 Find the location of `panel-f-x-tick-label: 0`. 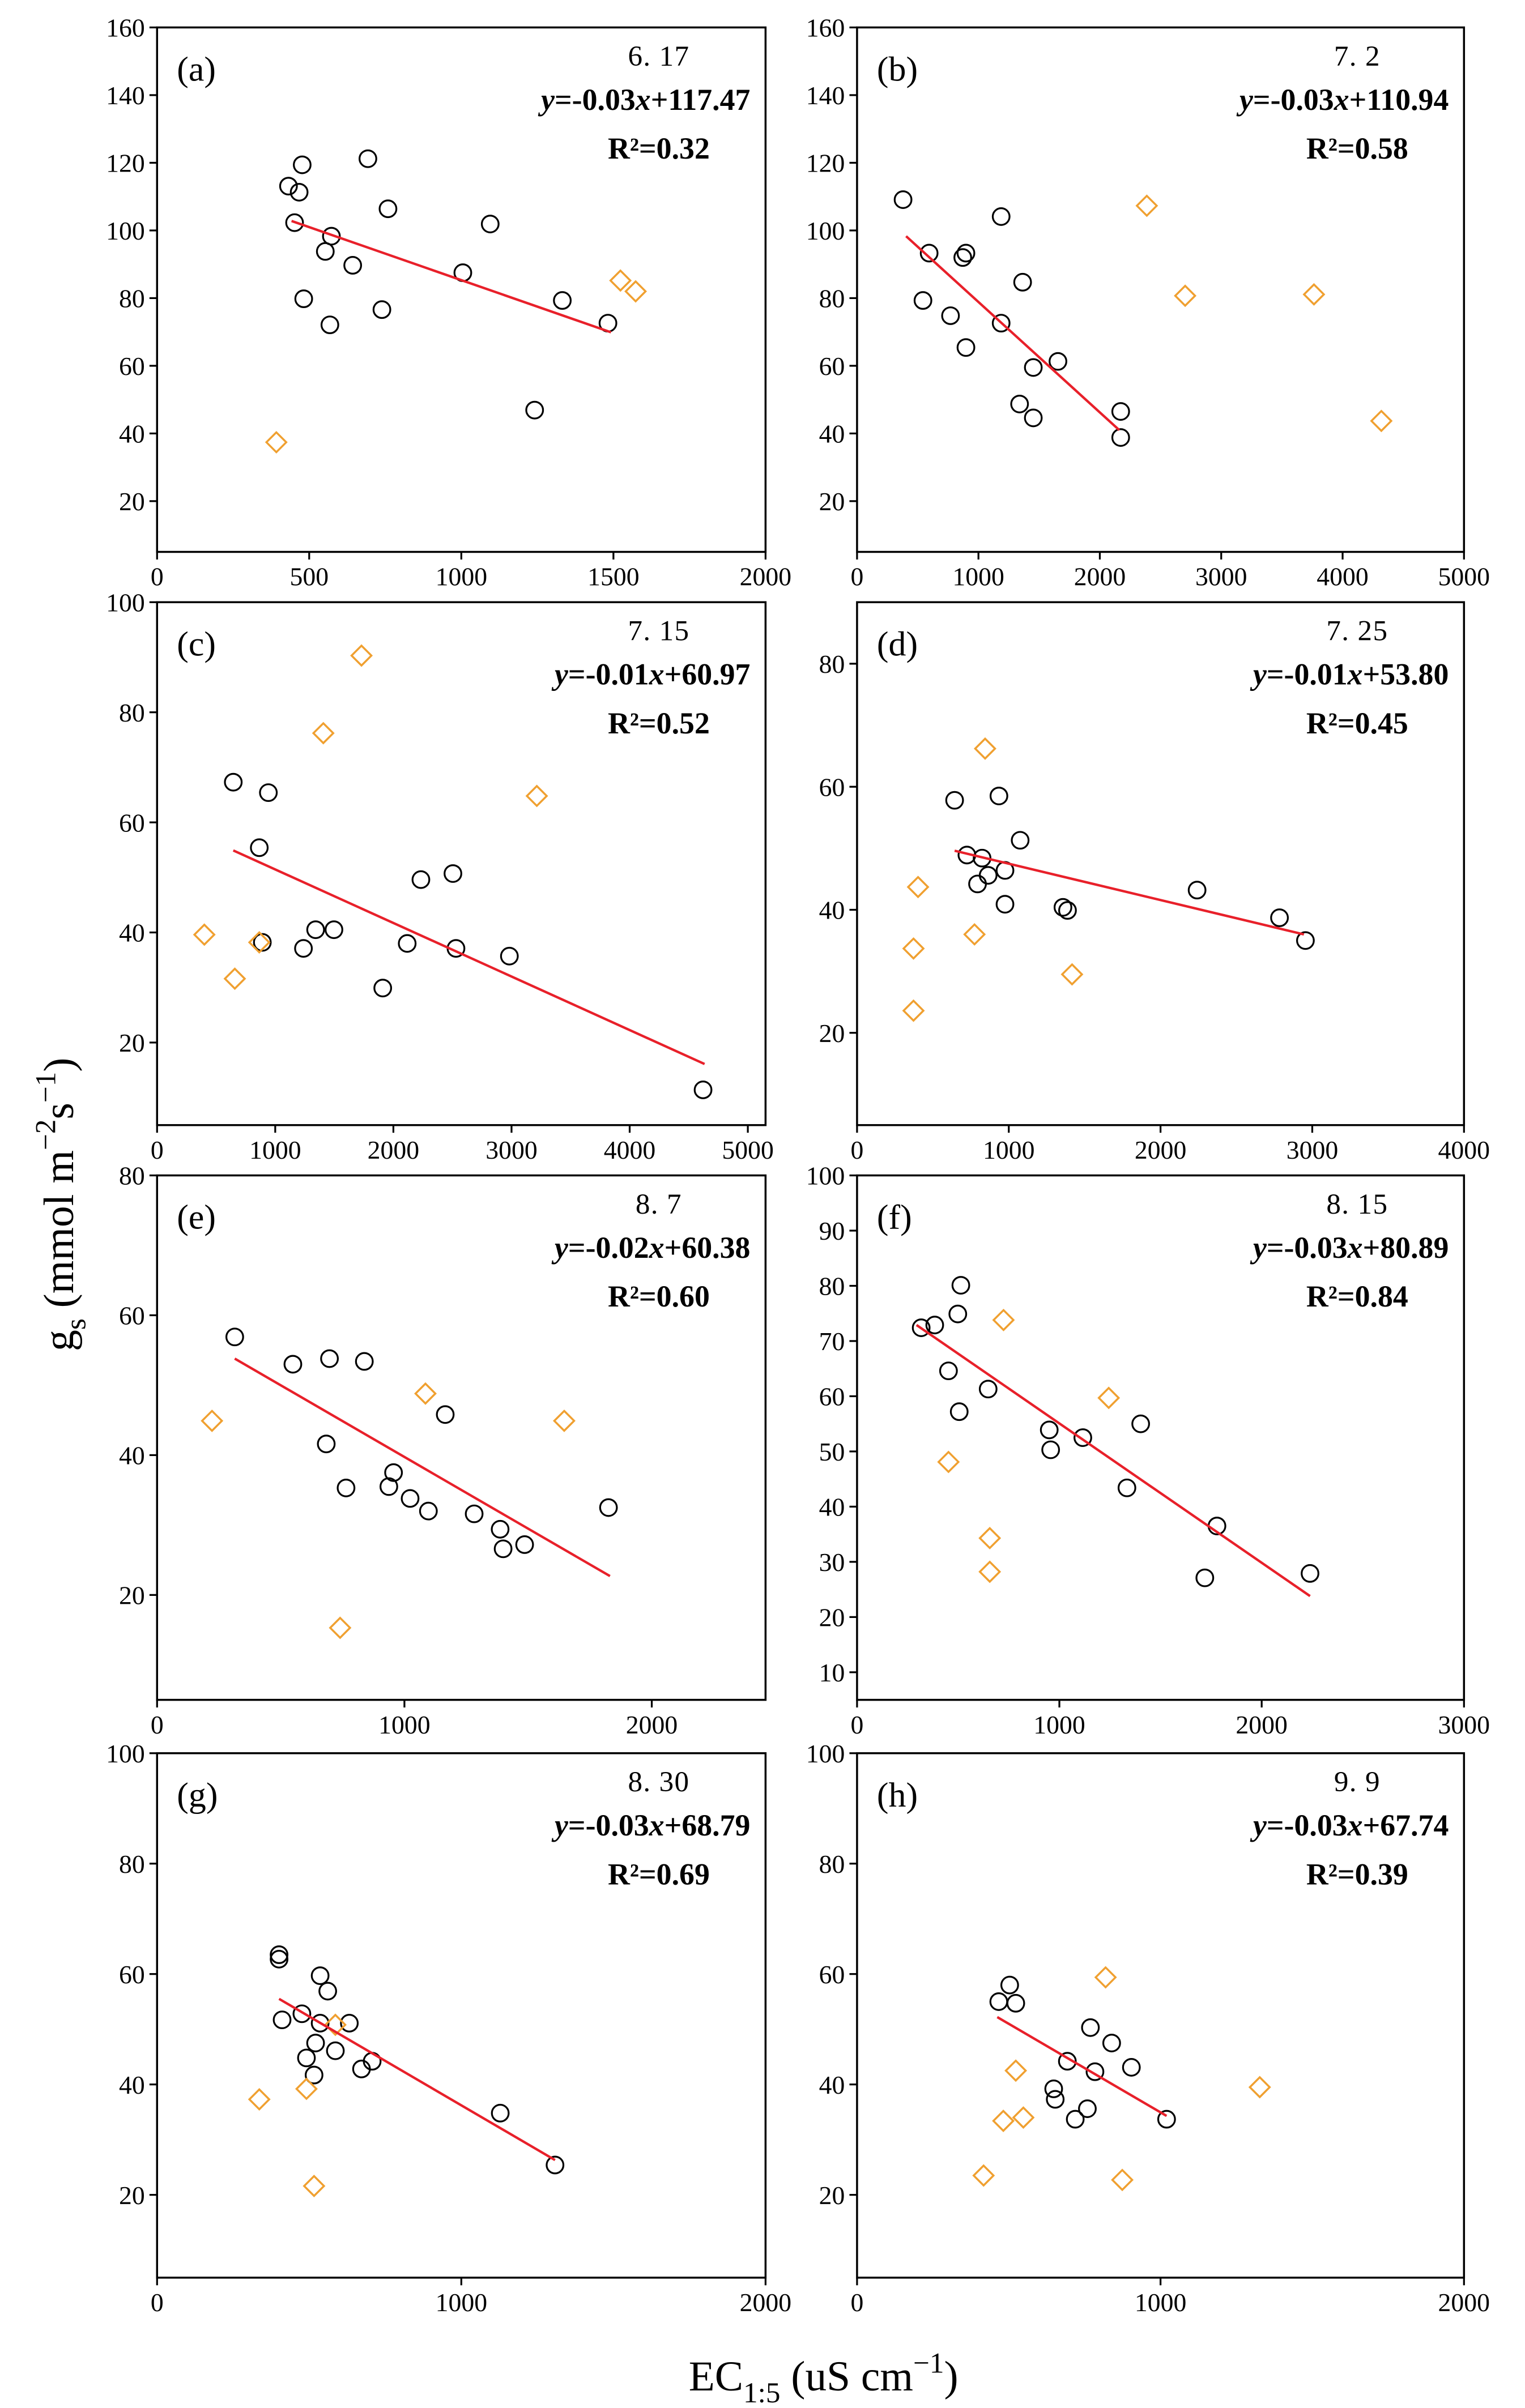

panel-f-x-tick-label: 0 is located at coordinates (856, 1724).